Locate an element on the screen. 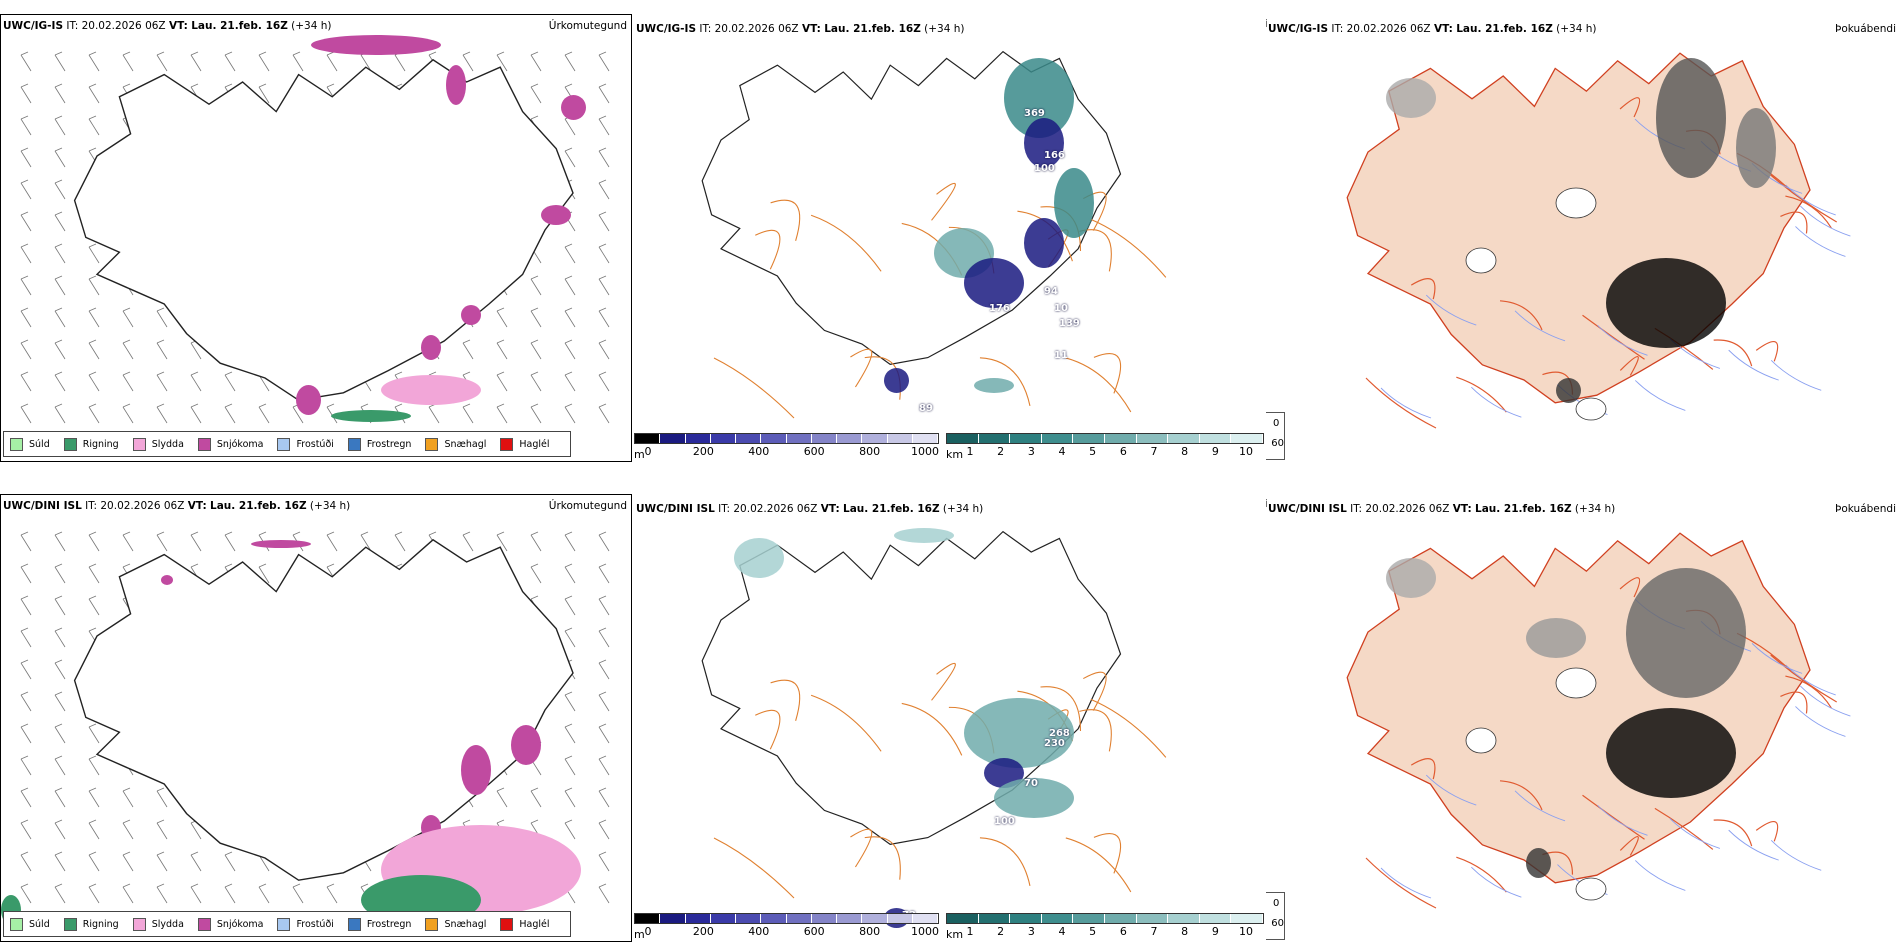 The height and width of the screenshot is (950, 1900). lead-time: (+34 h) is located at coordinates (963, 509).